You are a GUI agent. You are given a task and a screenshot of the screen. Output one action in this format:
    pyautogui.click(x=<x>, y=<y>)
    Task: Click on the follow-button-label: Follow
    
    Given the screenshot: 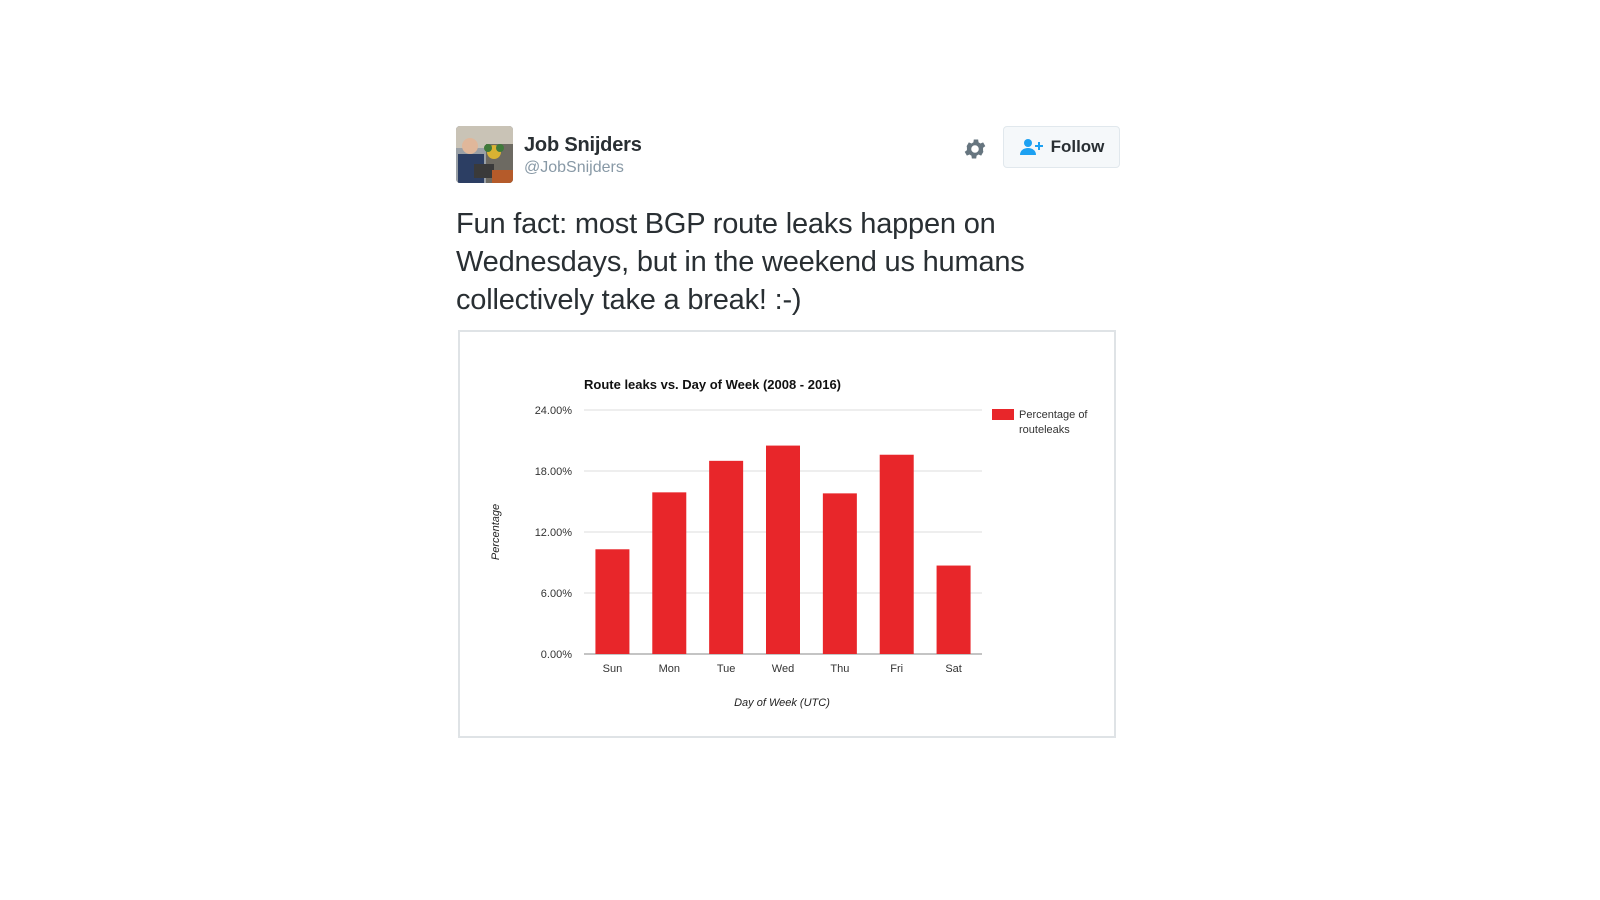 What is the action you would take?
    pyautogui.click(x=1077, y=146)
    